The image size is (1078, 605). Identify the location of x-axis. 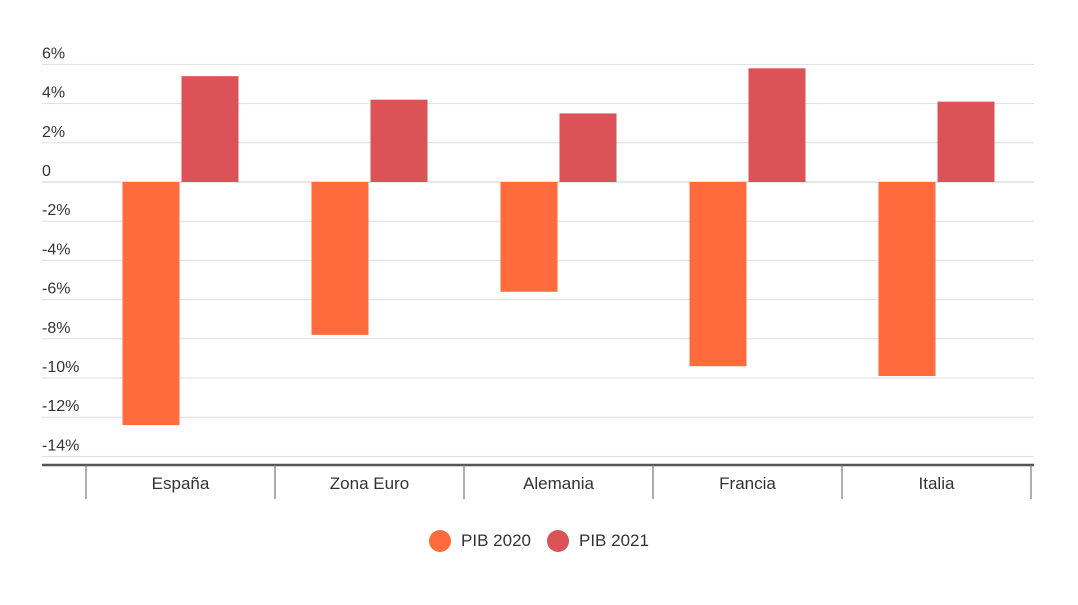
(538, 481).